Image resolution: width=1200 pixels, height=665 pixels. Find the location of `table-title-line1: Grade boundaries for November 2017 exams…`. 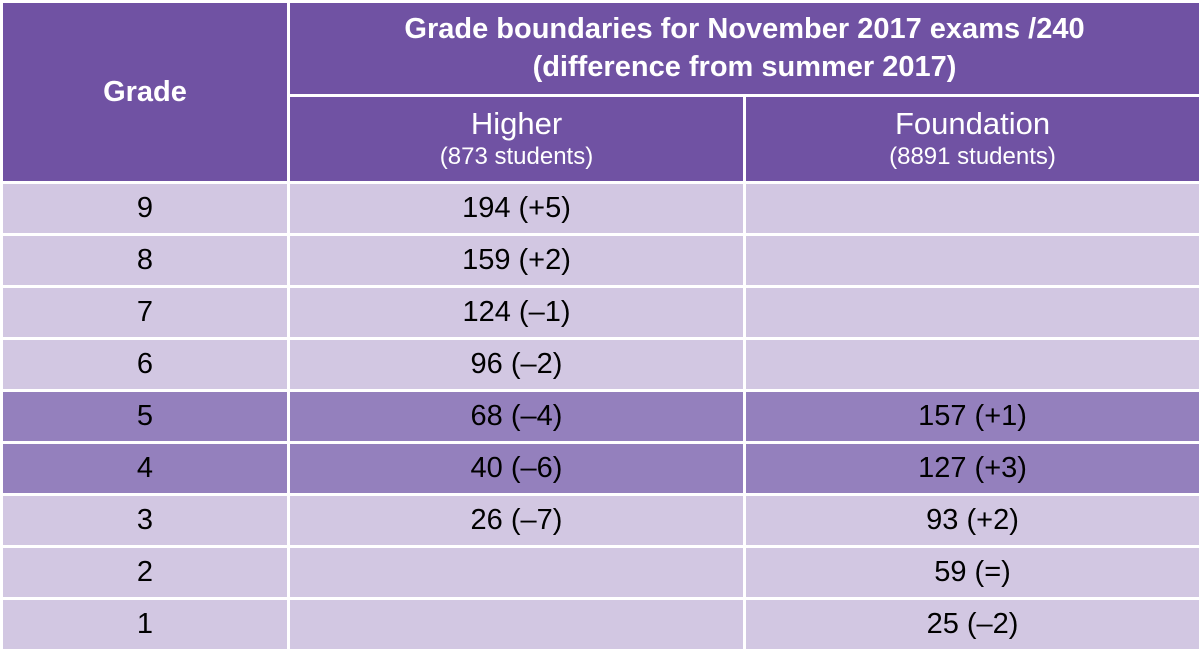

table-title-line1: Grade boundaries for November 2017 exams… is located at coordinates (744, 29).